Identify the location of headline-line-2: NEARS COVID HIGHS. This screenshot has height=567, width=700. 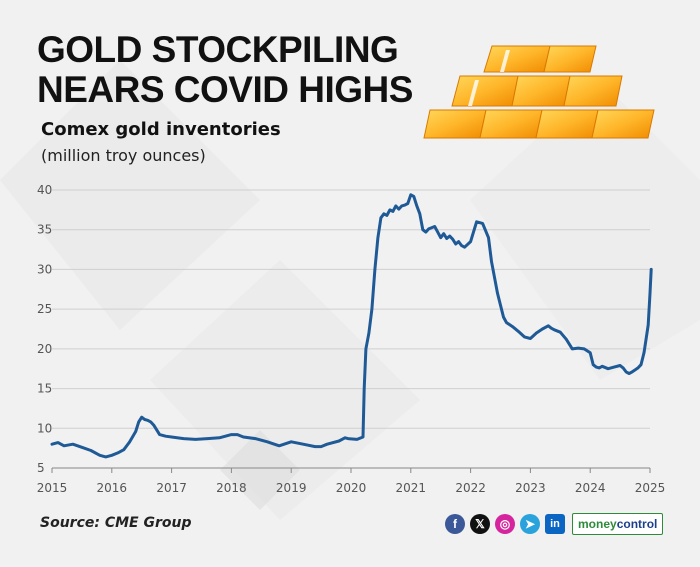
(225, 89).